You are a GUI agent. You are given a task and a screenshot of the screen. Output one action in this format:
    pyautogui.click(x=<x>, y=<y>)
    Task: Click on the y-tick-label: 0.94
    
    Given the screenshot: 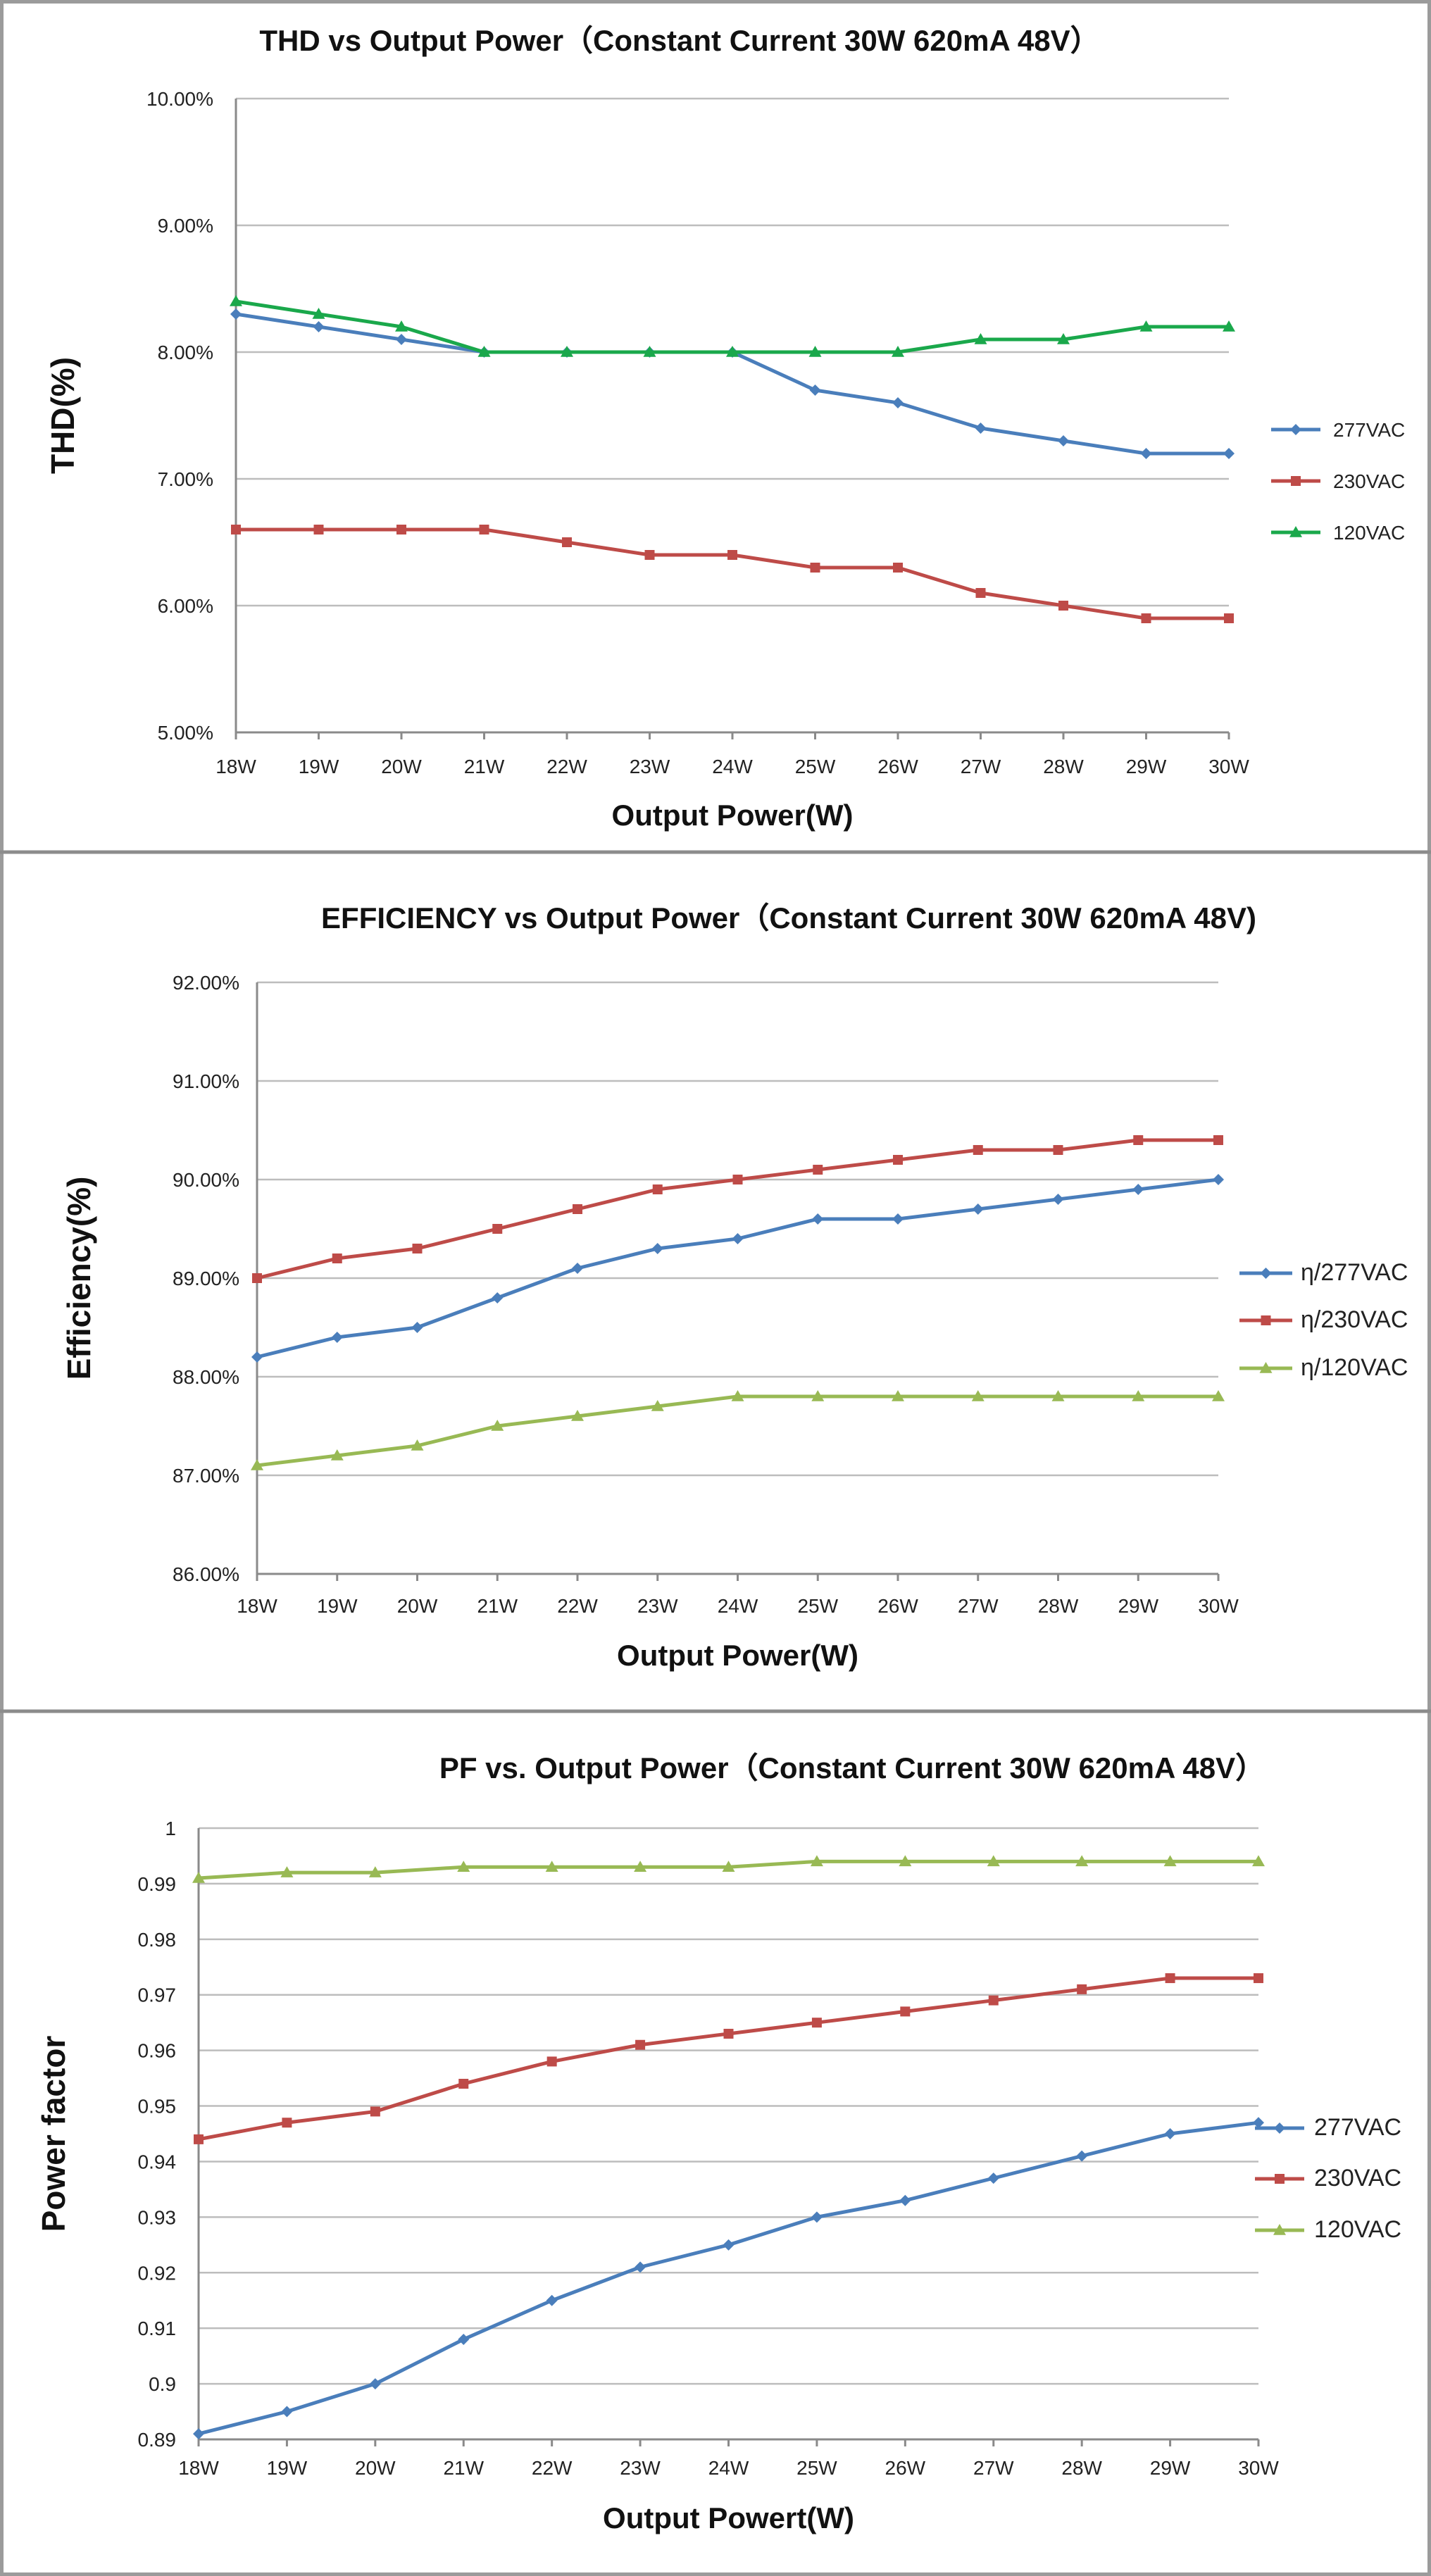 What is the action you would take?
    pyautogui.click(x=157, y=2161)
    